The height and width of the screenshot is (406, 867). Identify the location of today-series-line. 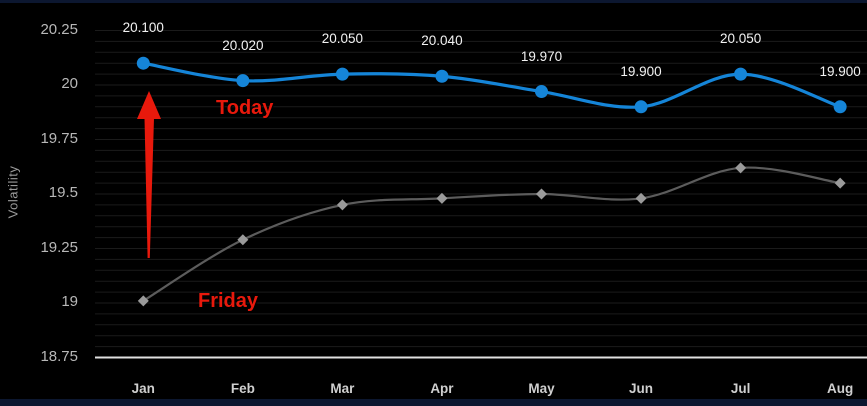
(492, 85).